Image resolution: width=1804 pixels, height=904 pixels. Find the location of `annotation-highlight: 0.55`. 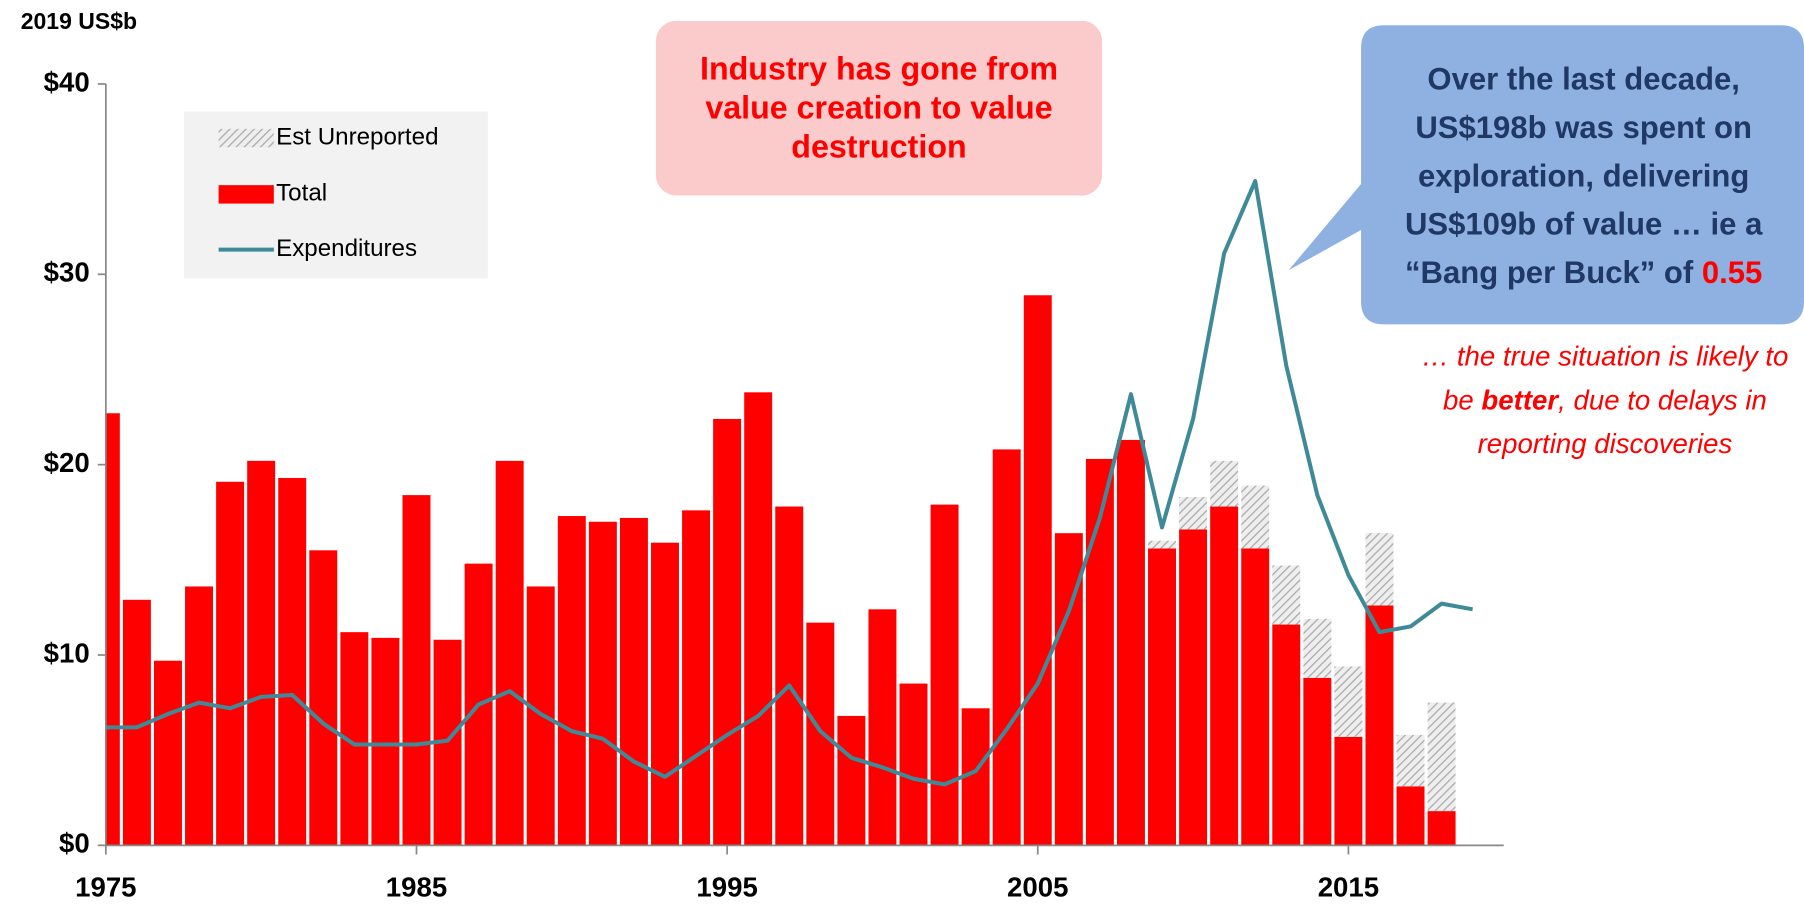

annotation-highlight: 0.55 is located at coordinates (1732, 272).